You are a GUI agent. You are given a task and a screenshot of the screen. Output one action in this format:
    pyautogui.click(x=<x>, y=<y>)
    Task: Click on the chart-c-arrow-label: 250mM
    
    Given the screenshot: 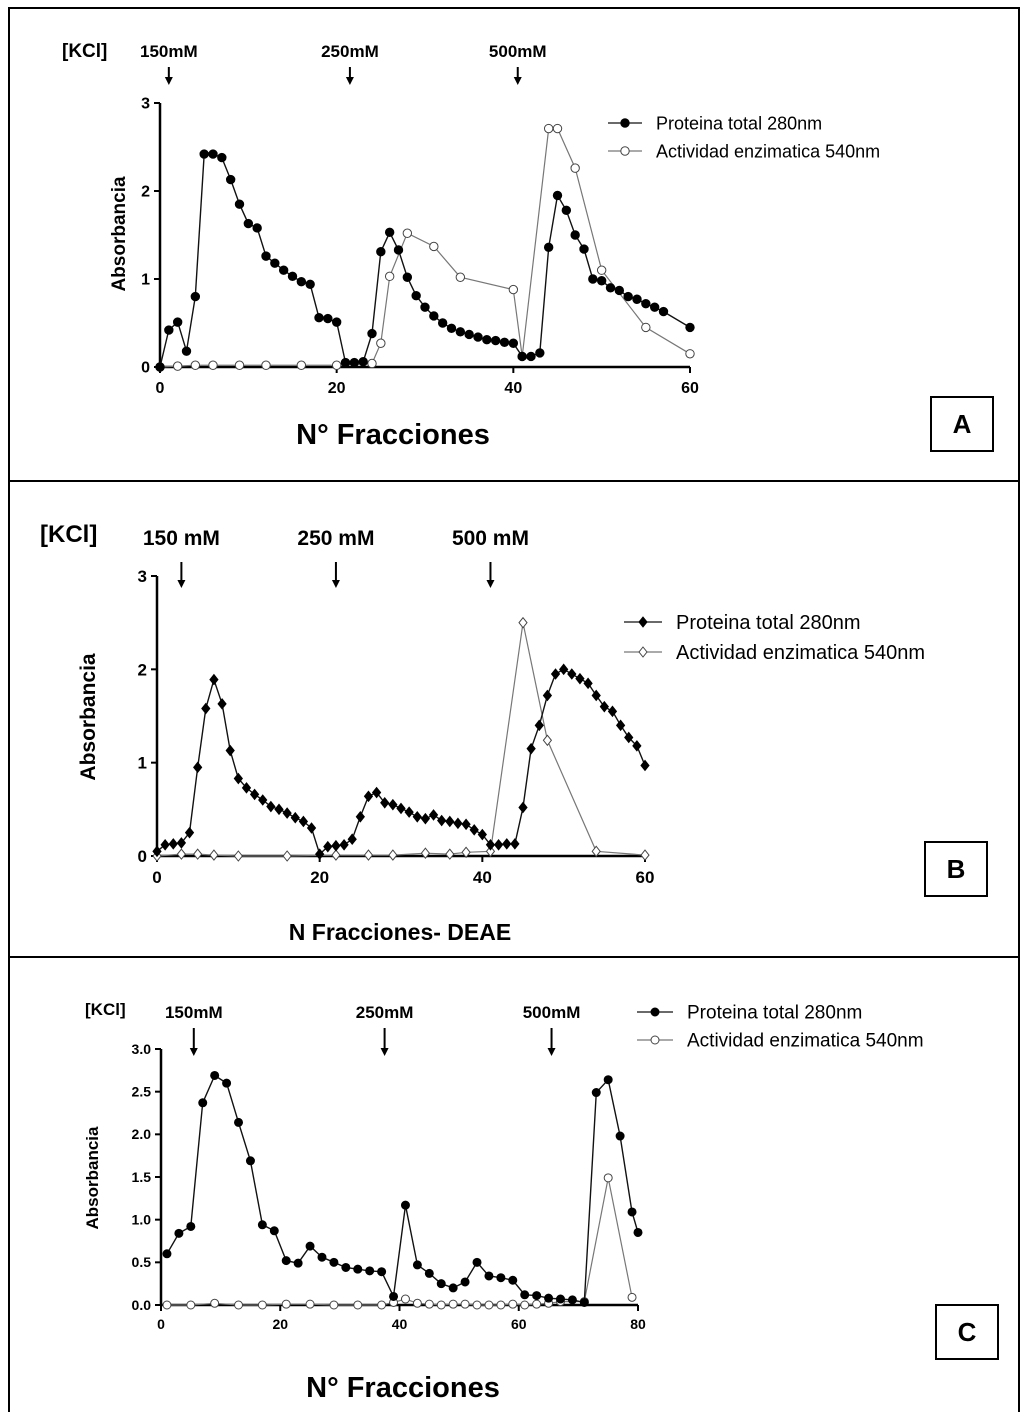 What is the action you would take?
    pyautogui.click(x=385, y=1012)
    